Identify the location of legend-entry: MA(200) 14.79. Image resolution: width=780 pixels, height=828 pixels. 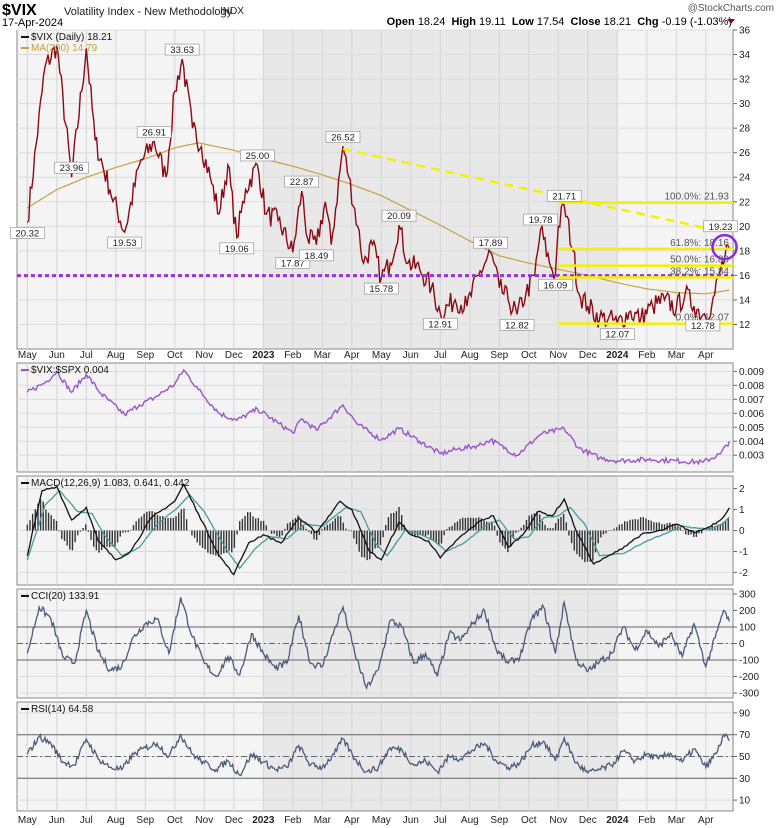
(64, 48).